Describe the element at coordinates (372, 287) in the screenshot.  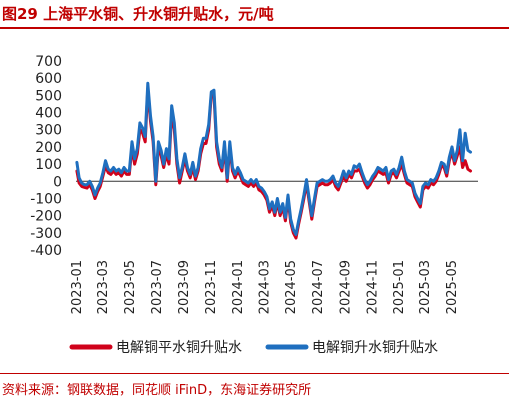
I see `x-tick-label: 2024-11` at that location.